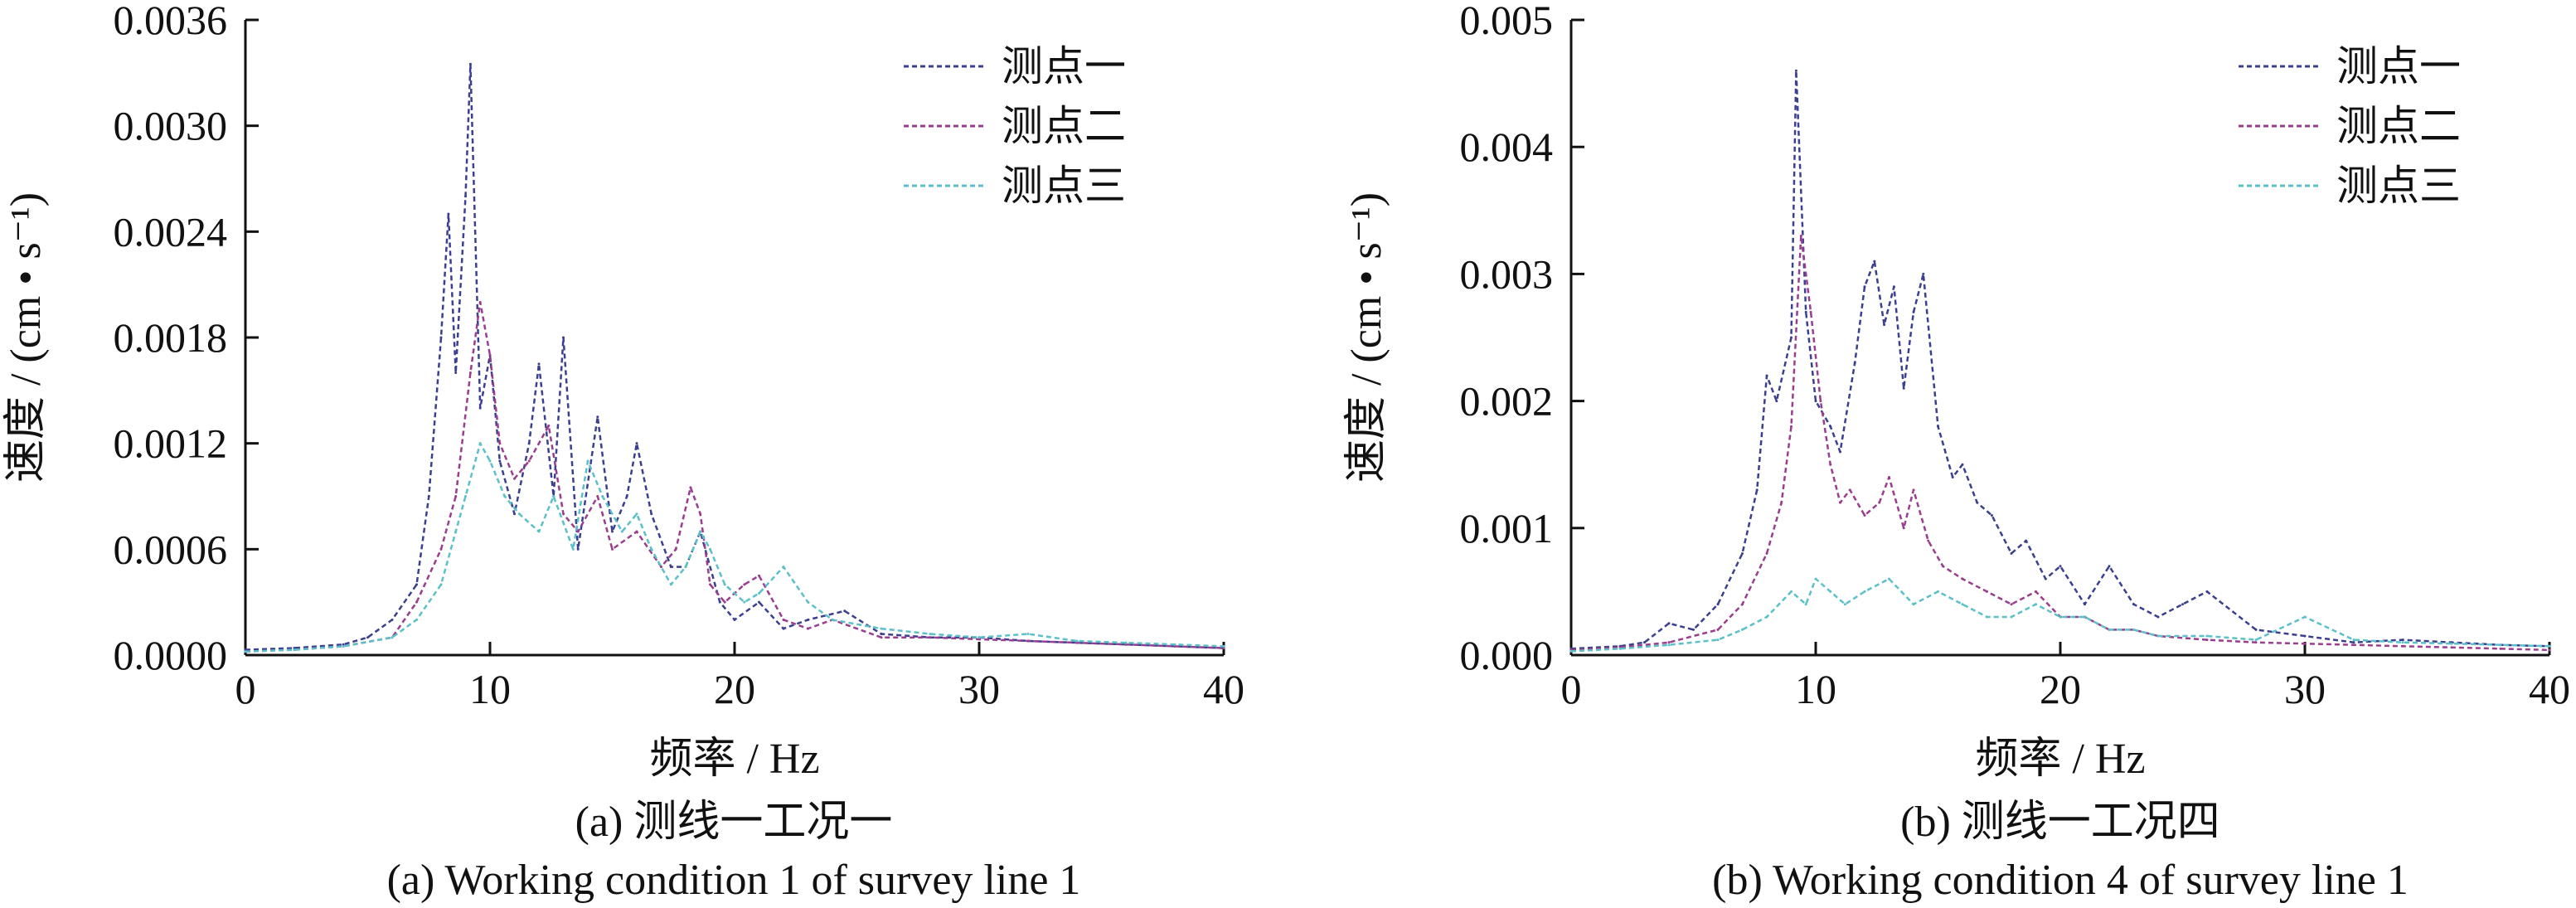 This screenshot has height=908, width=2576. What do you see at coordinates (2060, 760) in the screenshot?
I see `x-axis-title: 频率 / Hz` at bounding box center [2060, 760].